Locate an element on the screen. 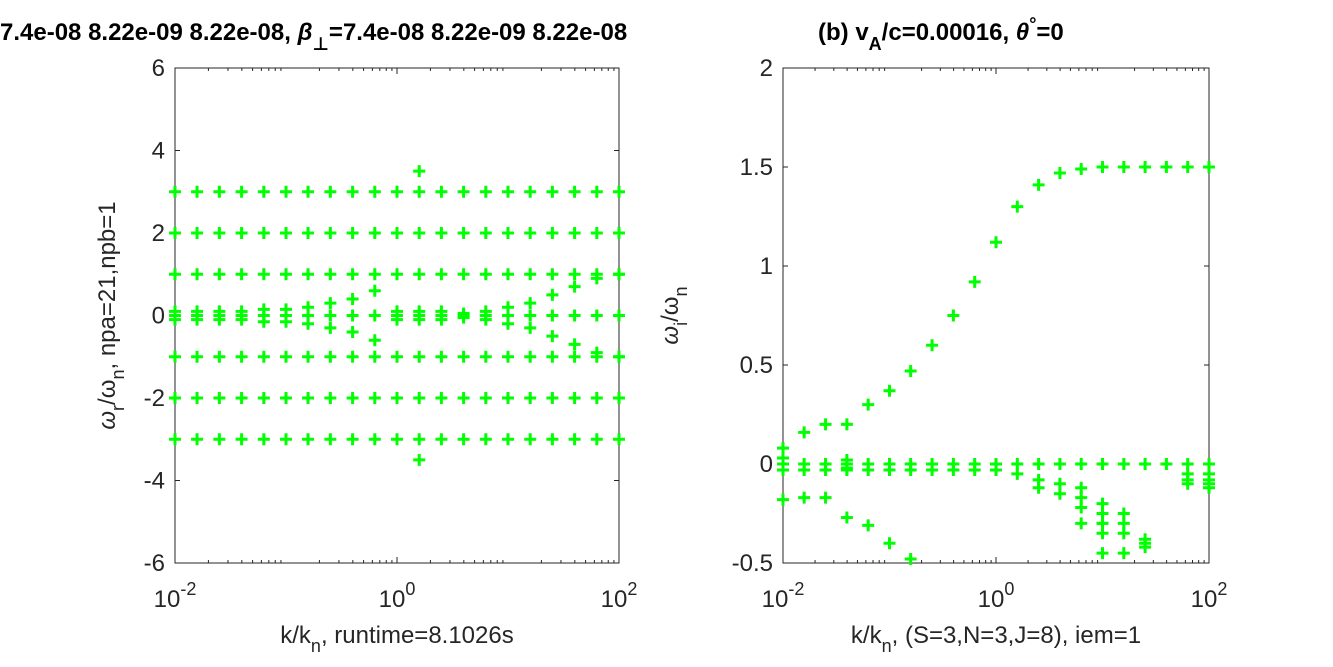 Image resolution: width=1333 pixels, height=667 pixels. x-tick-label: 10⁻² is located at coordinates (783, 596).